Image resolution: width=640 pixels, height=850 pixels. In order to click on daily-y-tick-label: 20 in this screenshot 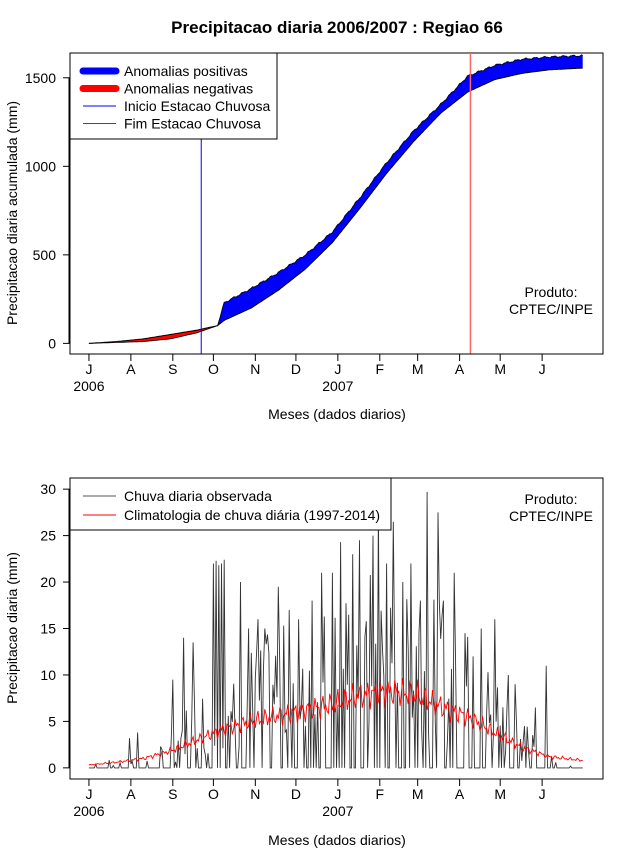, I will do `click(48, 582)`.